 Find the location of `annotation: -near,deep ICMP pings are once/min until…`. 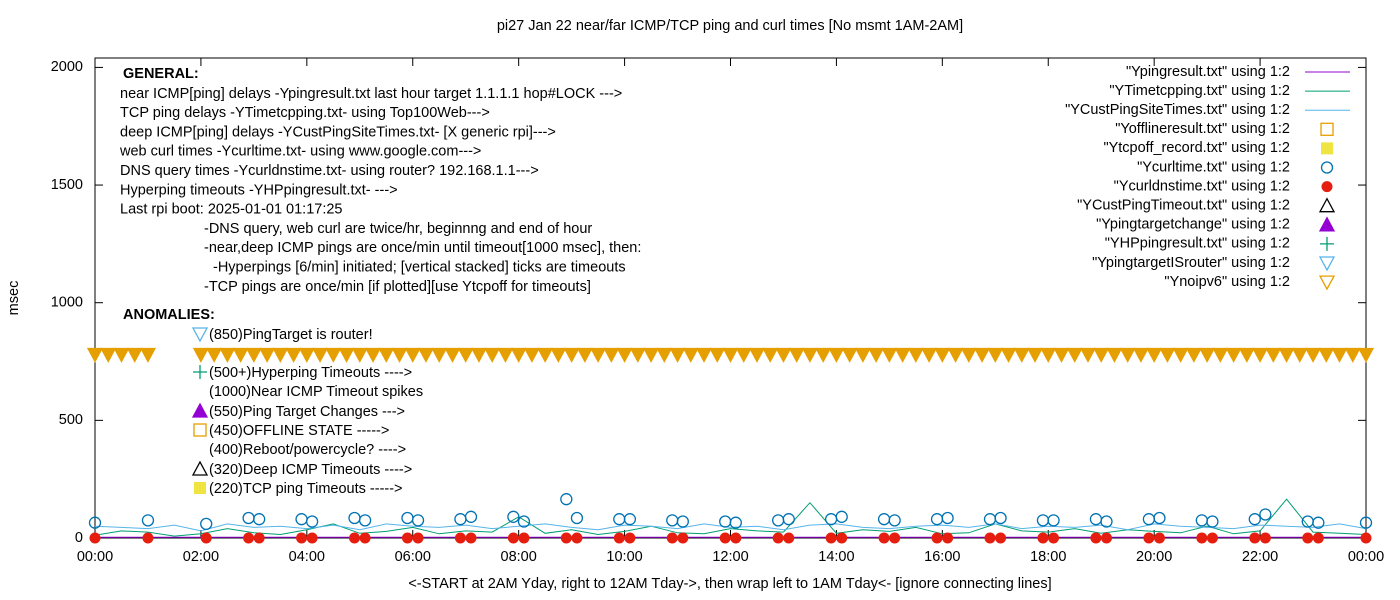

annotation: -near,deep ICMP pings are once/min until… is located at coordinates (422, 248).